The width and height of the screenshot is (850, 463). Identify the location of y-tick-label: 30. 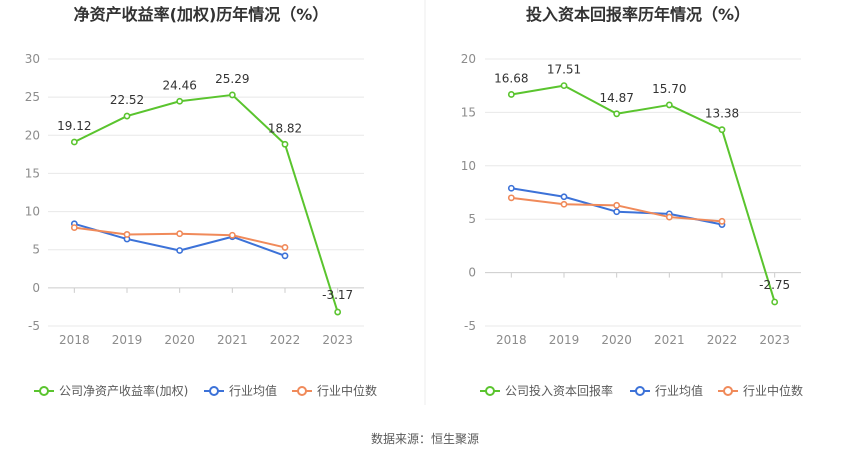
(32, 59).